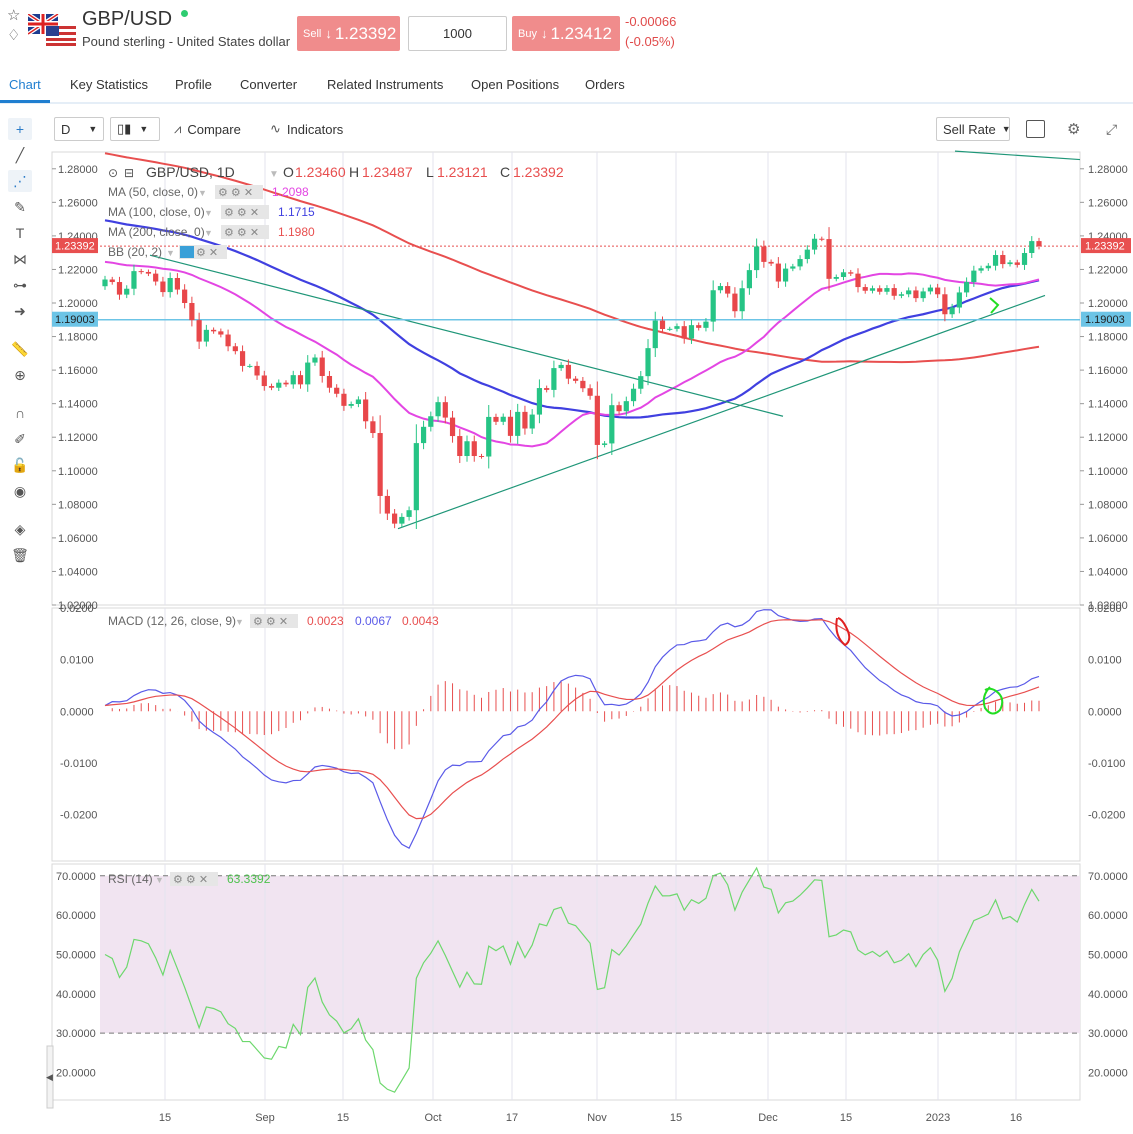  I want to click on indicators-button: ∿ Indicators, so click(306, 129).